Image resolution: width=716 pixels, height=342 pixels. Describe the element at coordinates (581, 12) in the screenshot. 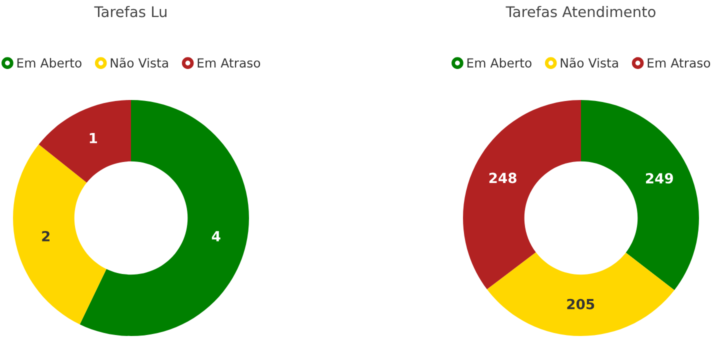

I see `chart-title: Tarefas Atendimento` at that location.